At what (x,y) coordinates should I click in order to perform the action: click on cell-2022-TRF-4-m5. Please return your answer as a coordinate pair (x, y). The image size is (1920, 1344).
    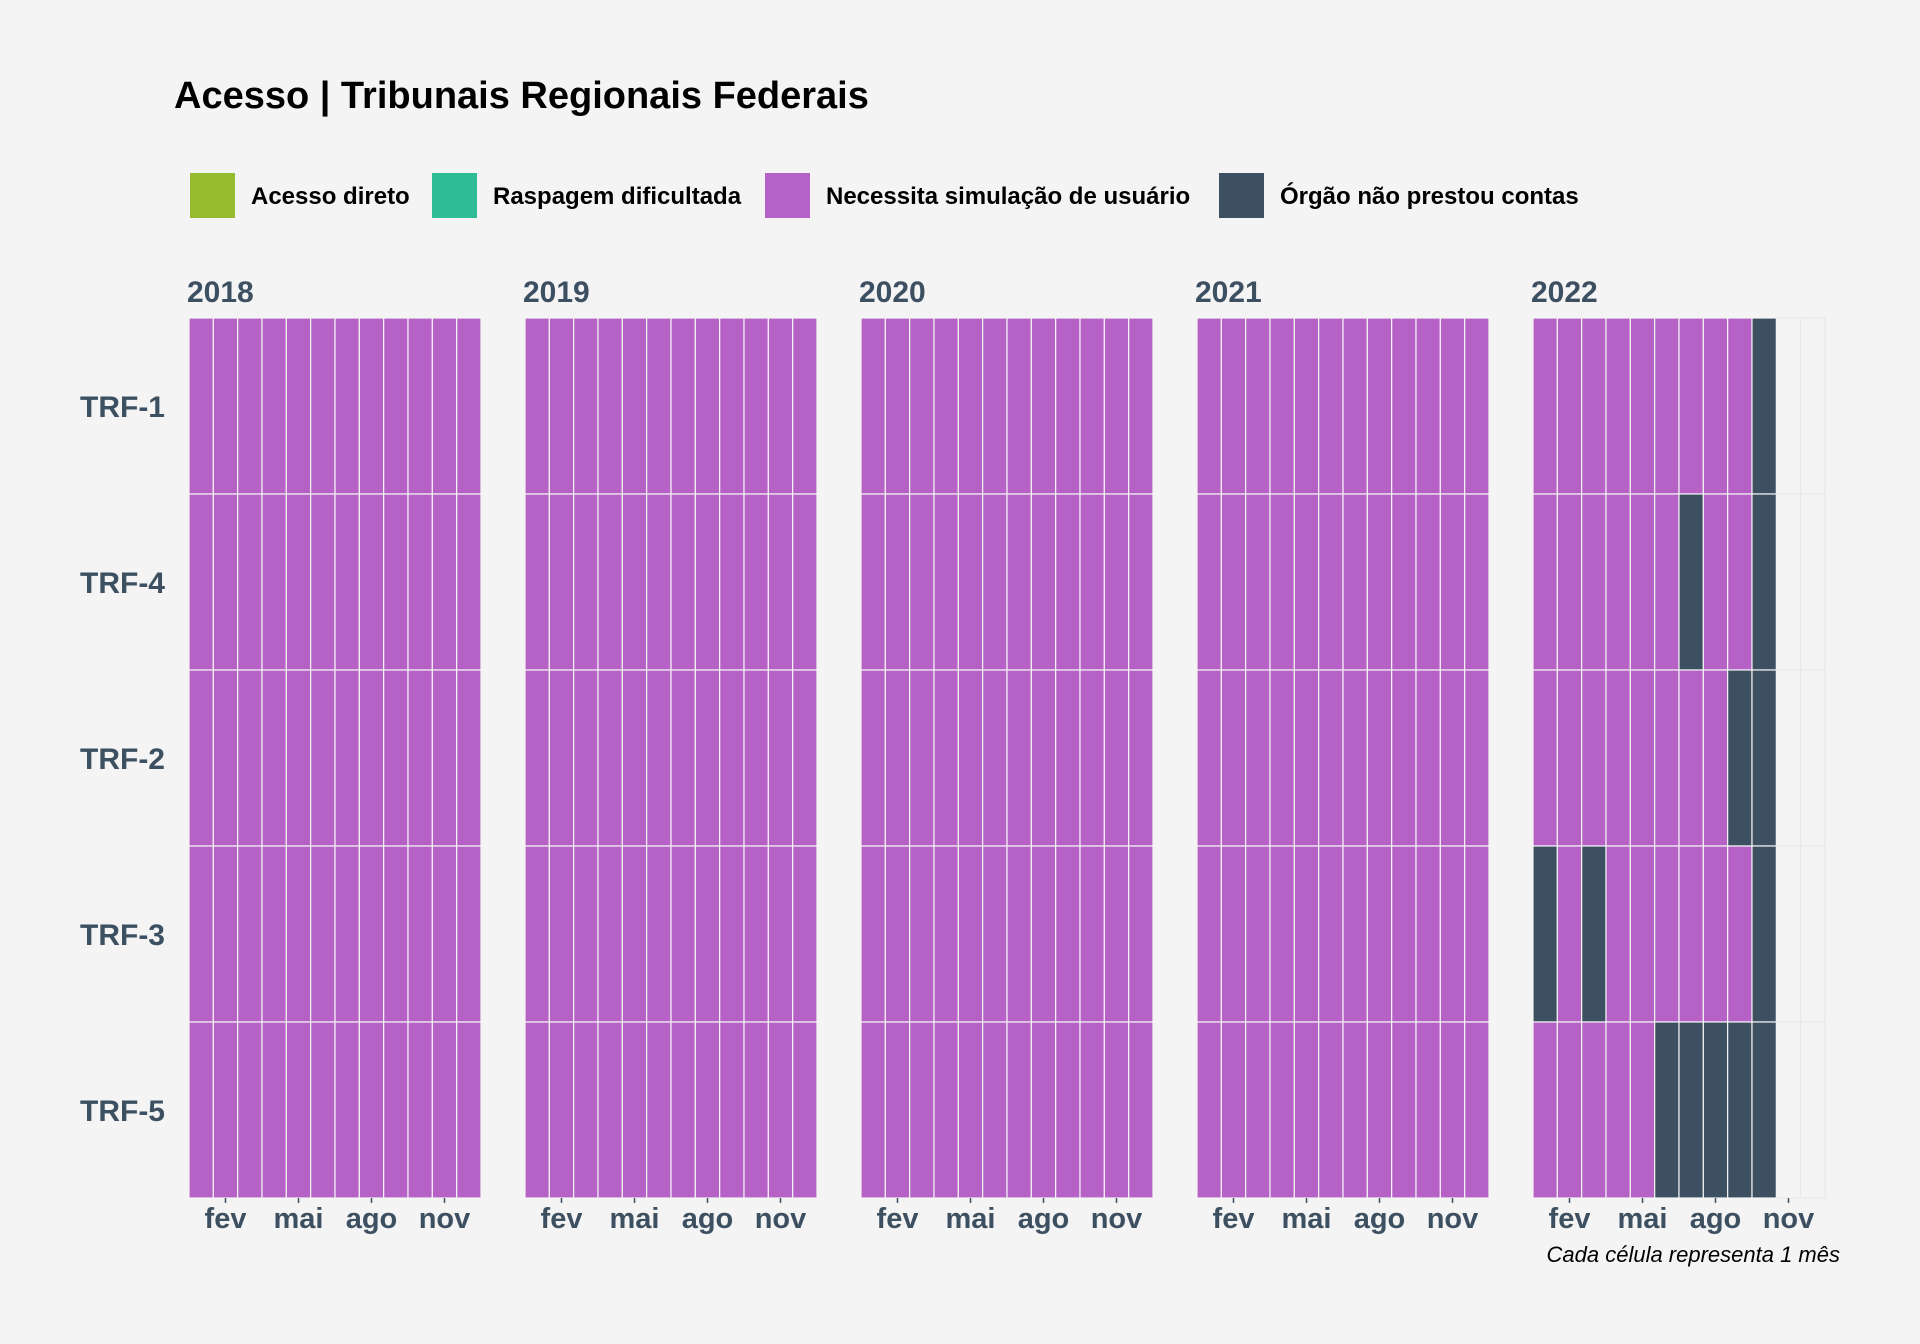
    Looking at the image, I should click on (1642, 582).